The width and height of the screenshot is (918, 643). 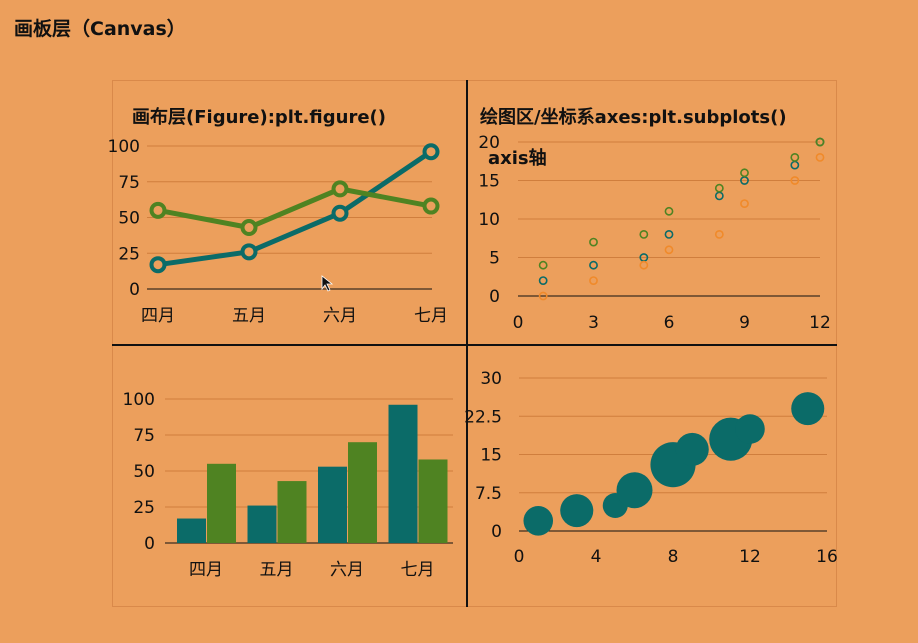 I want to click on line-chart-panel: 0 25 50 75 100 四月 五月 六月 七月, so click(x=278, y=231).